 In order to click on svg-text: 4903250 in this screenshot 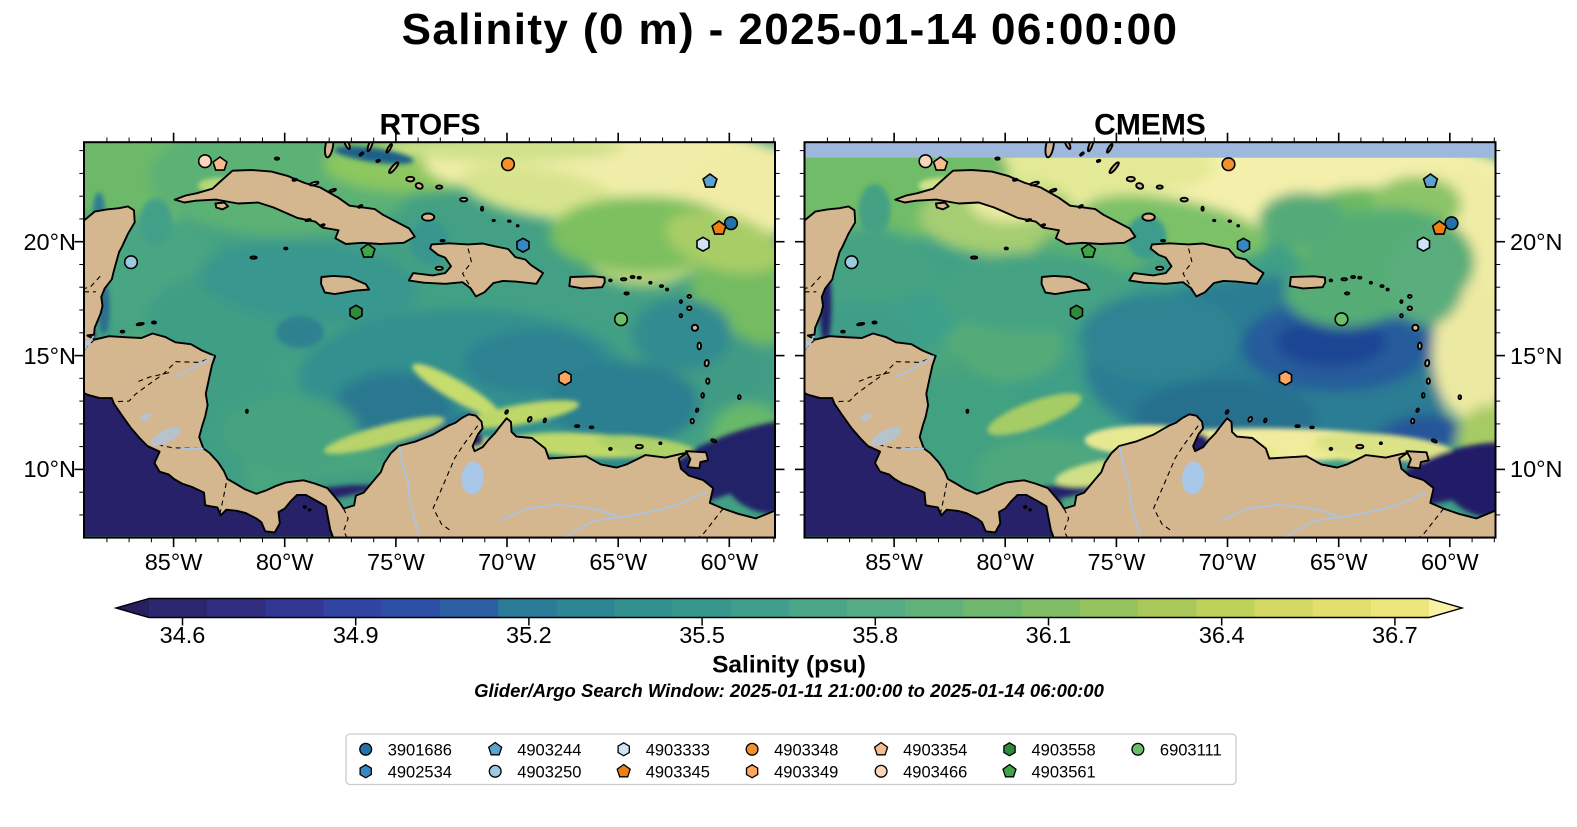, I will do `click(549, 772)`.